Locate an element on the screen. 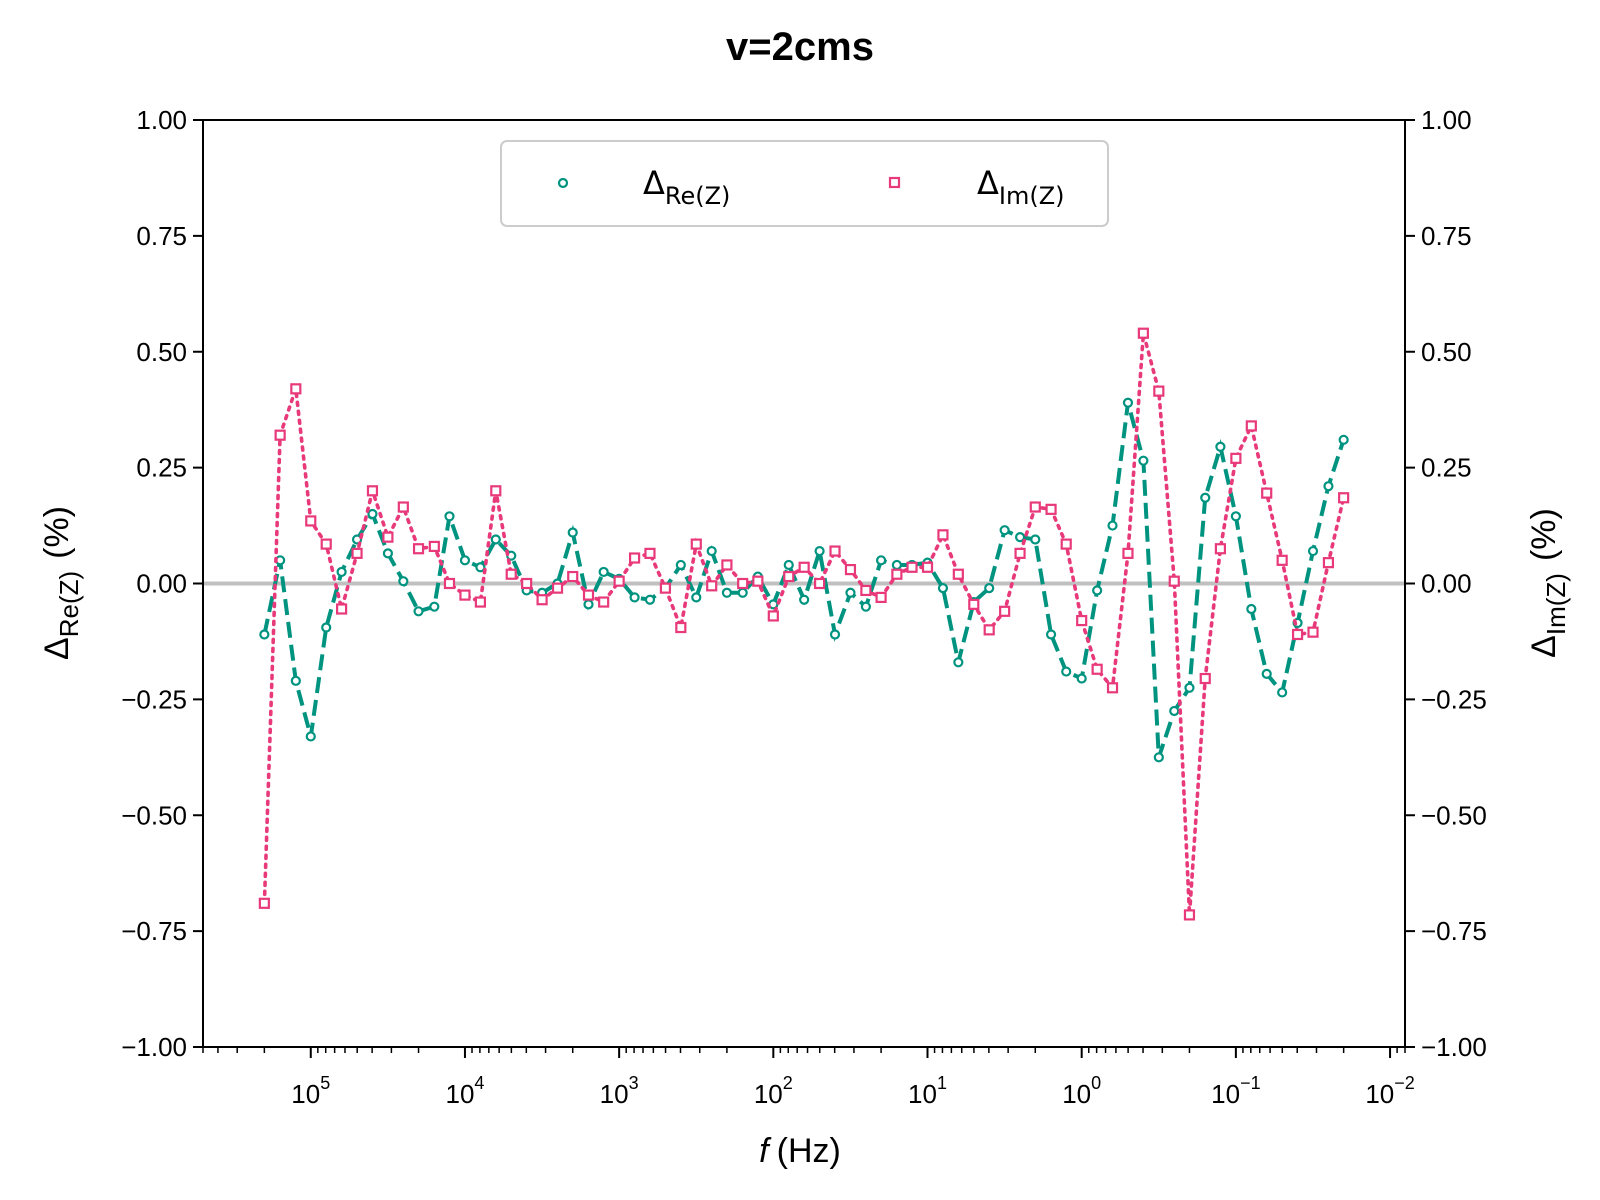  y-tick-label-left: 0.50 is located at coordinates (161, 352).